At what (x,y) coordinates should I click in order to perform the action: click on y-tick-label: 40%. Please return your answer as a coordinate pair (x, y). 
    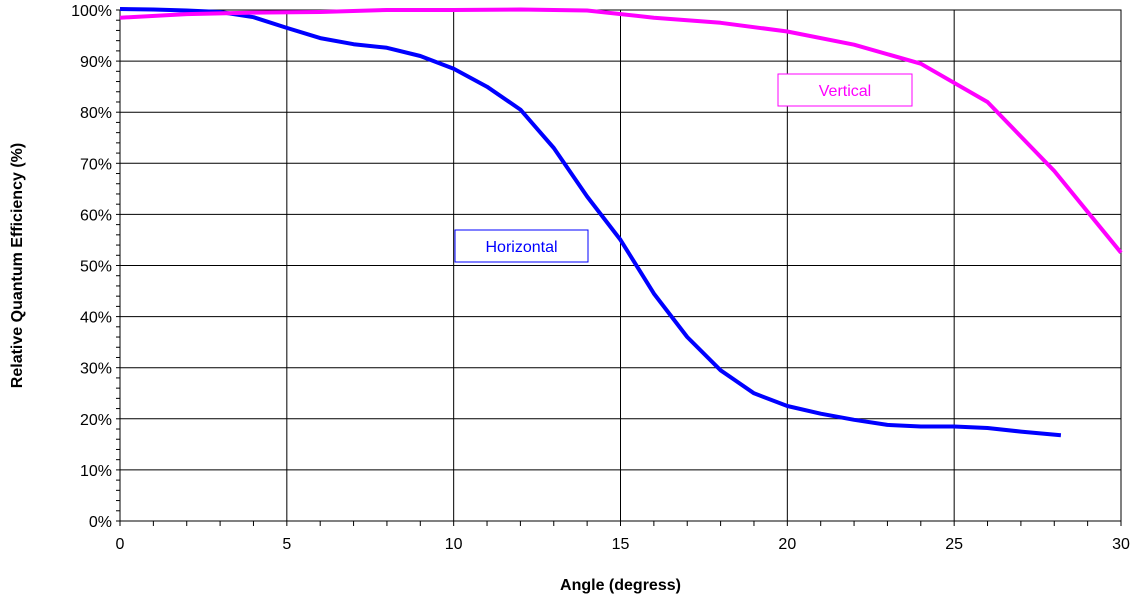
    Looking at the image, I should click on (96, 318).